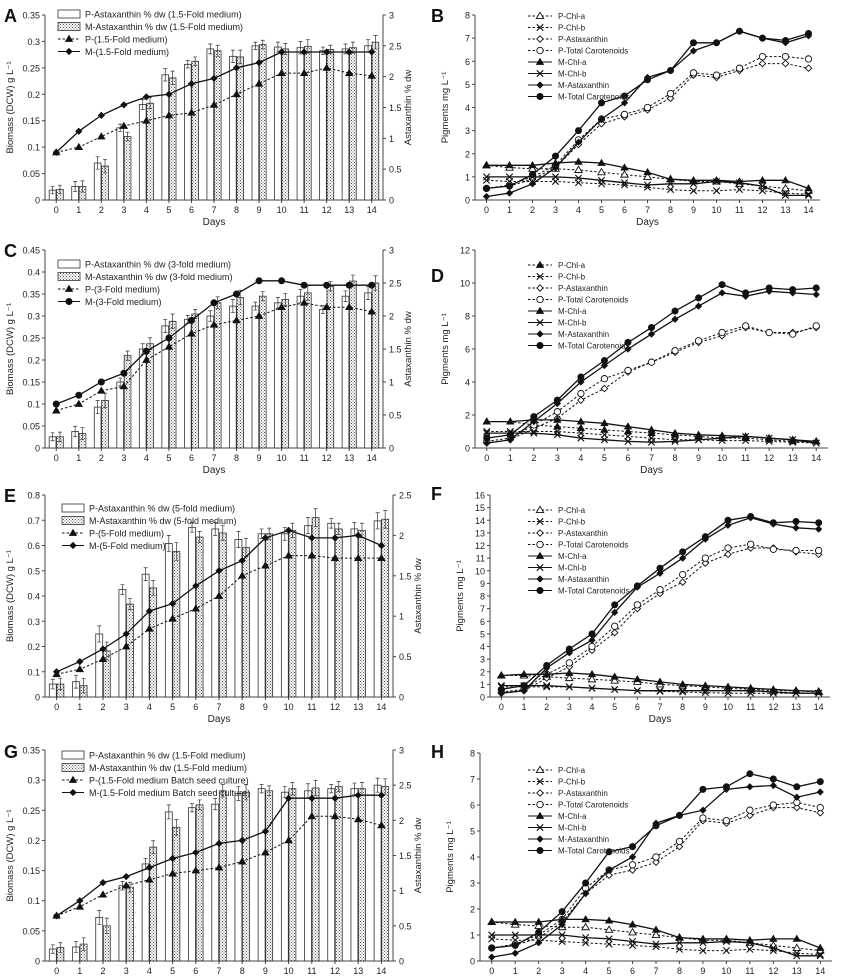  Describe the element at coordinates (123, 302) in the screenshot. I see `legend-label: M-(3-Fold medium)` at that location.